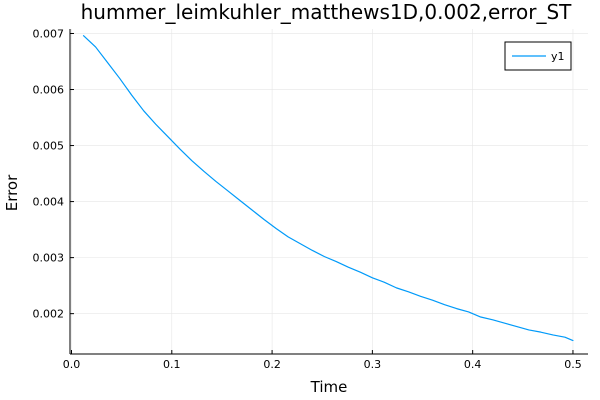 The image size is (600, 400). What do you see at coordinates (329, 387) in the screenshot?
I see `x-axis-label: Time` at bounding box center [329, 387].